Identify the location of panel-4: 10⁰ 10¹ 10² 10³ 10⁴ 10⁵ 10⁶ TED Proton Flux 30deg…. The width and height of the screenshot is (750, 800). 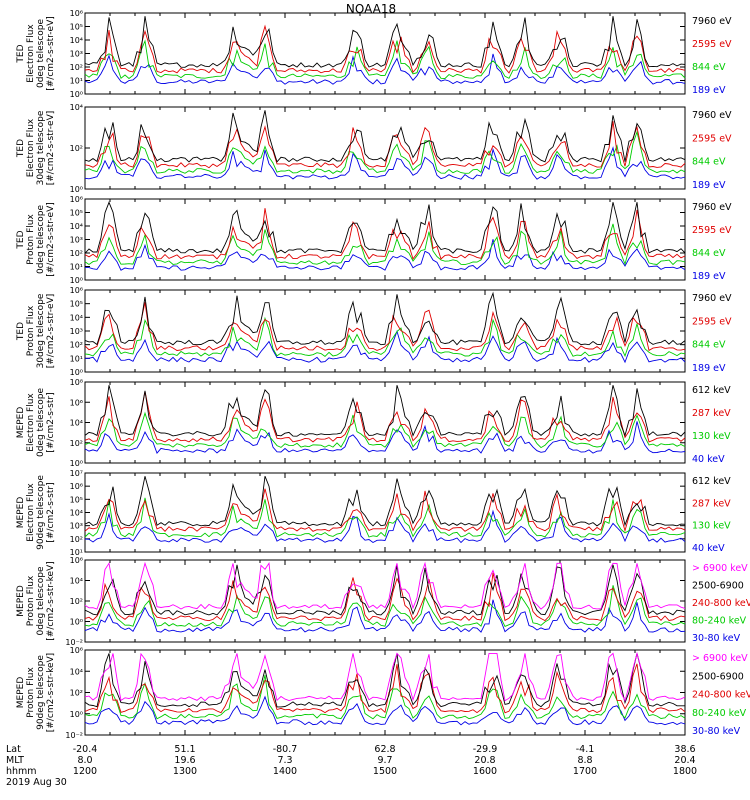
(374, 331).